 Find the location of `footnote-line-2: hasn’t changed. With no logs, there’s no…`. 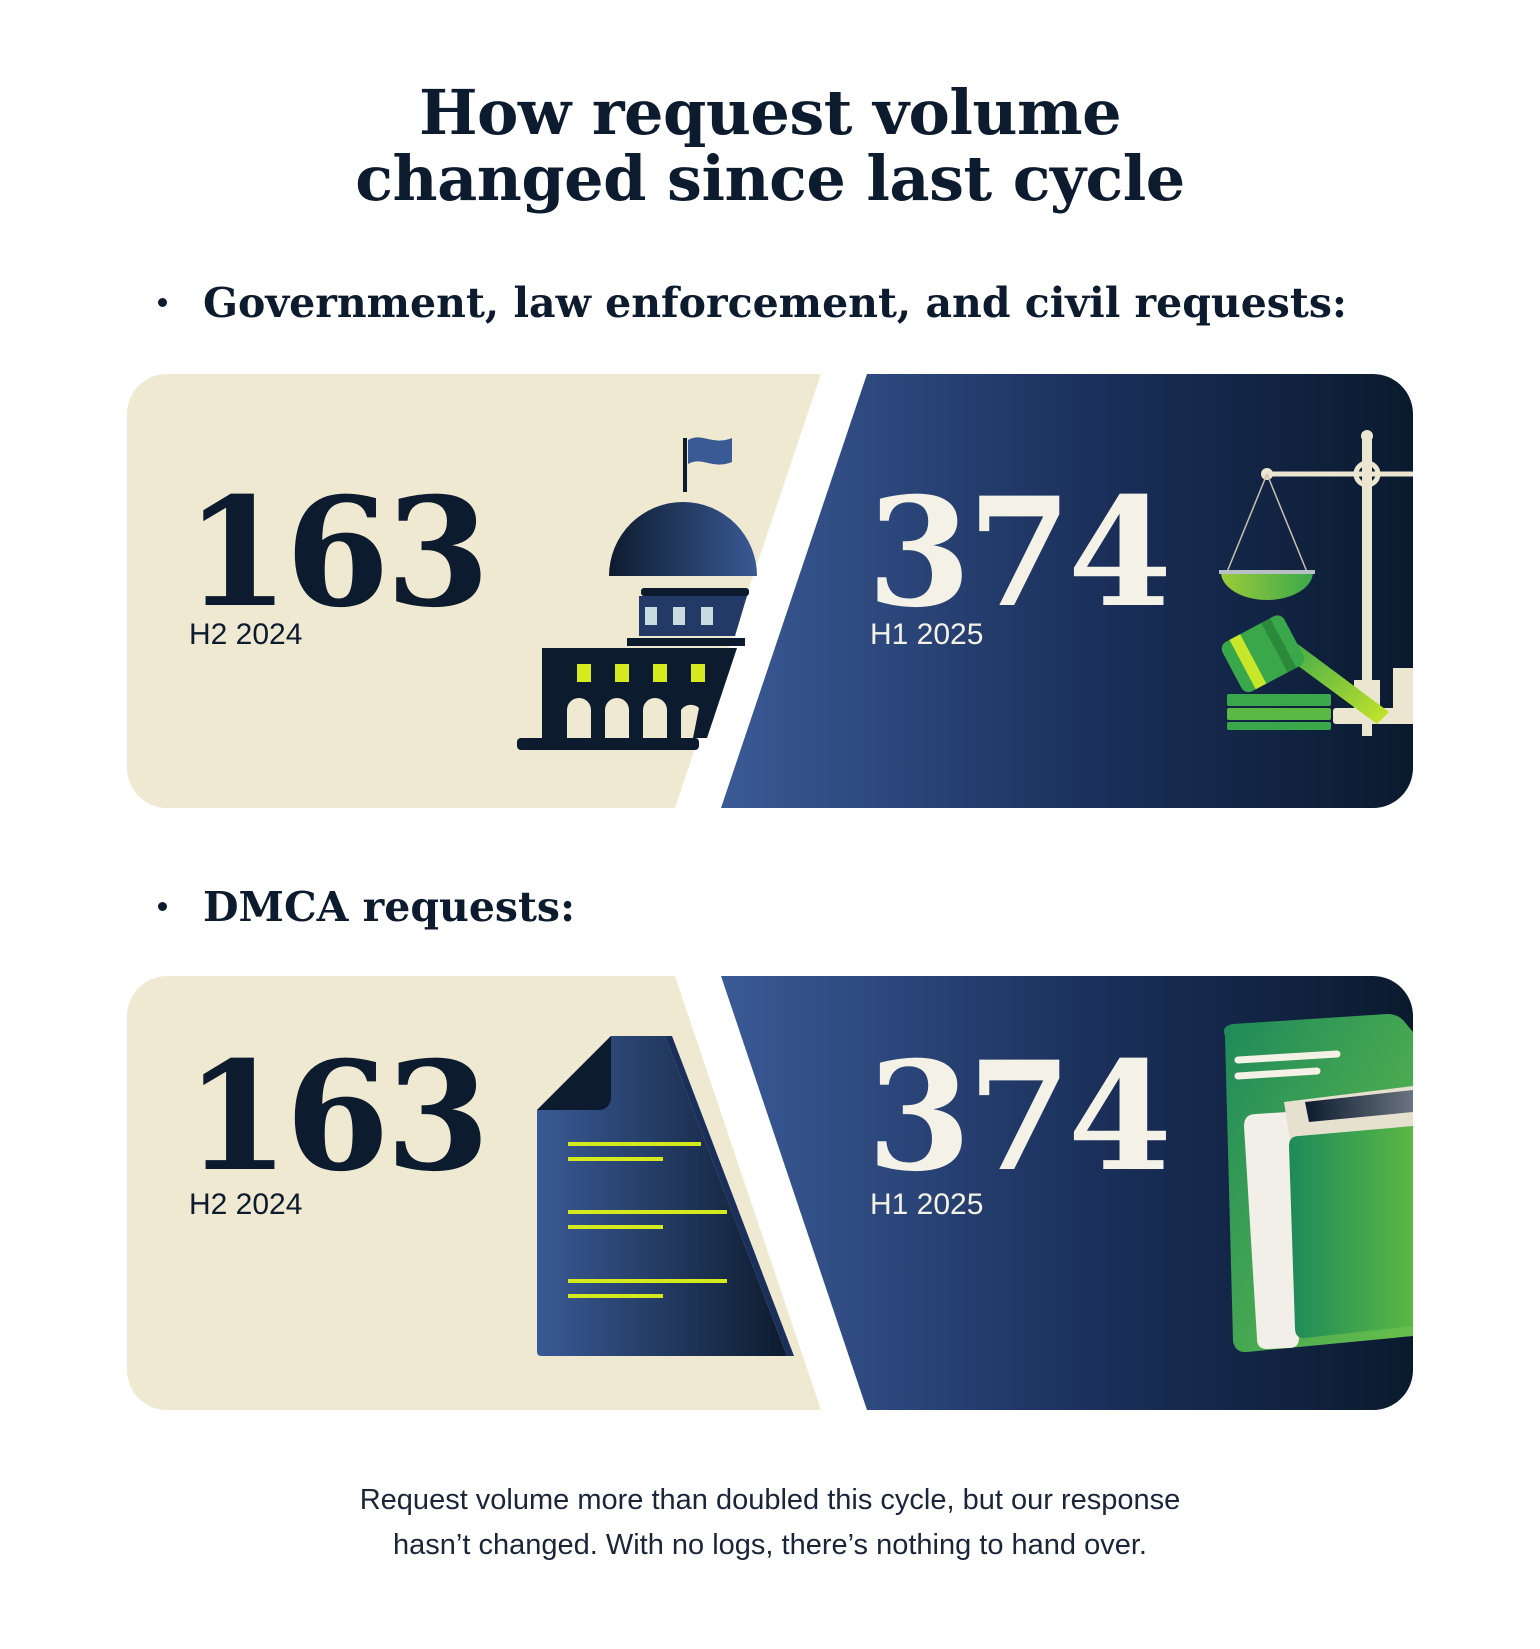

footnote-line-2: hasn’t changed. With no logs, there’s no… is located at coordinates (770, 1545).